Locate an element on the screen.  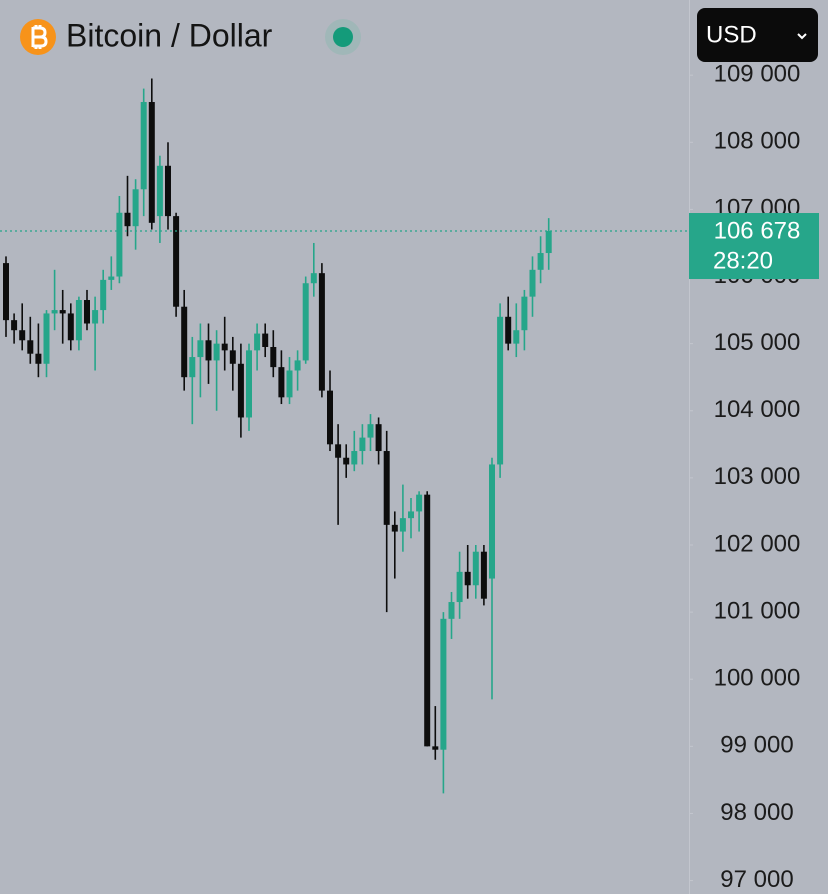
y-tick-label: 109 000 is located at coordinates (757, 74).